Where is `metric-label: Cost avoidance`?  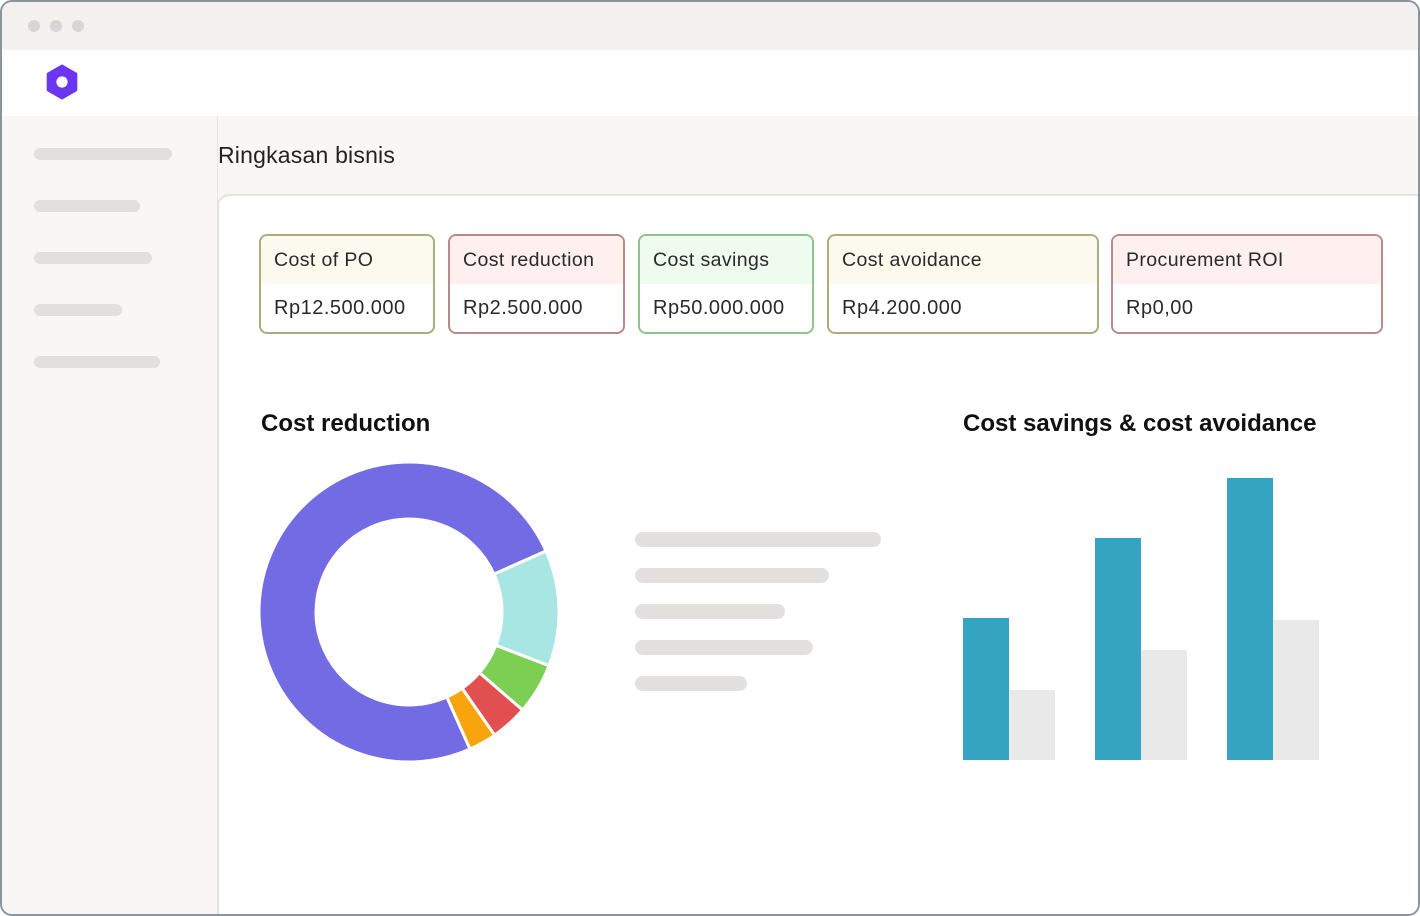
metric-label: Cost avoidance is located at coordinates (963, 260).